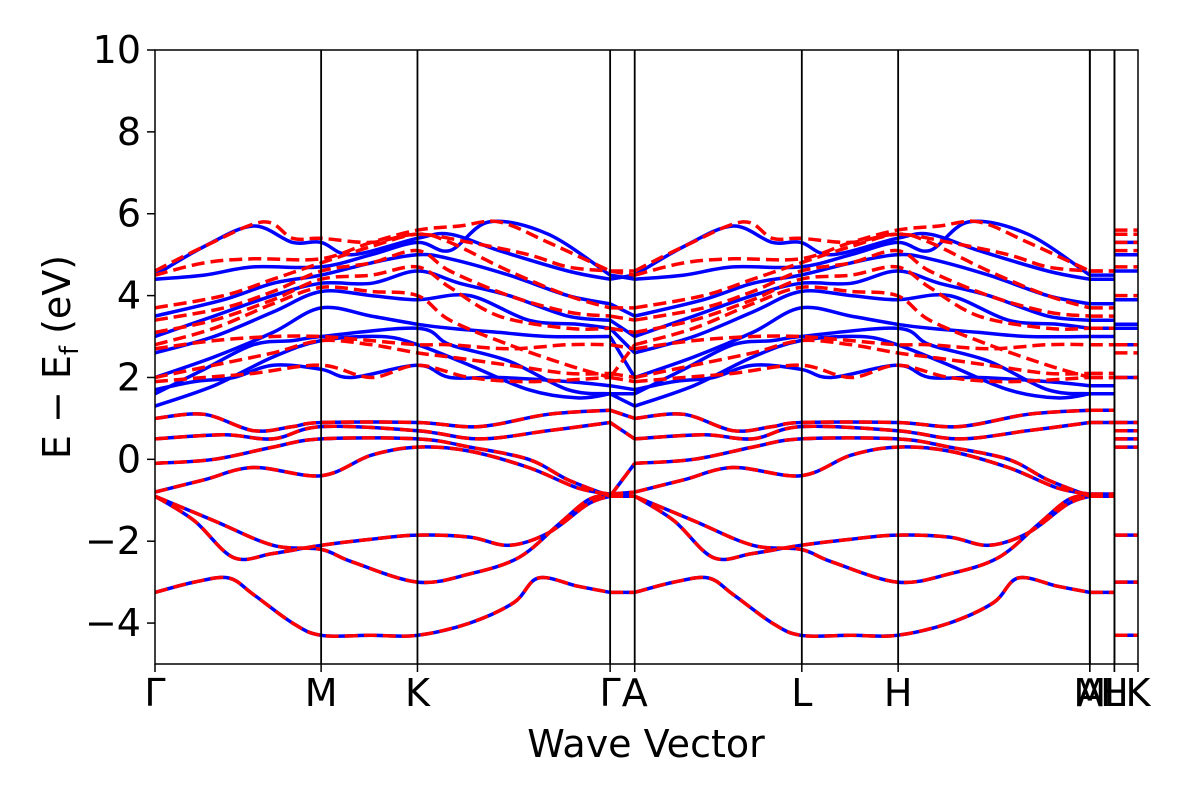 The image size is (1200, 800). What do you see at coordinates (129, 377) in the screenshot?
I see `y-tick-label: 2` at bounding box center [129, 377].